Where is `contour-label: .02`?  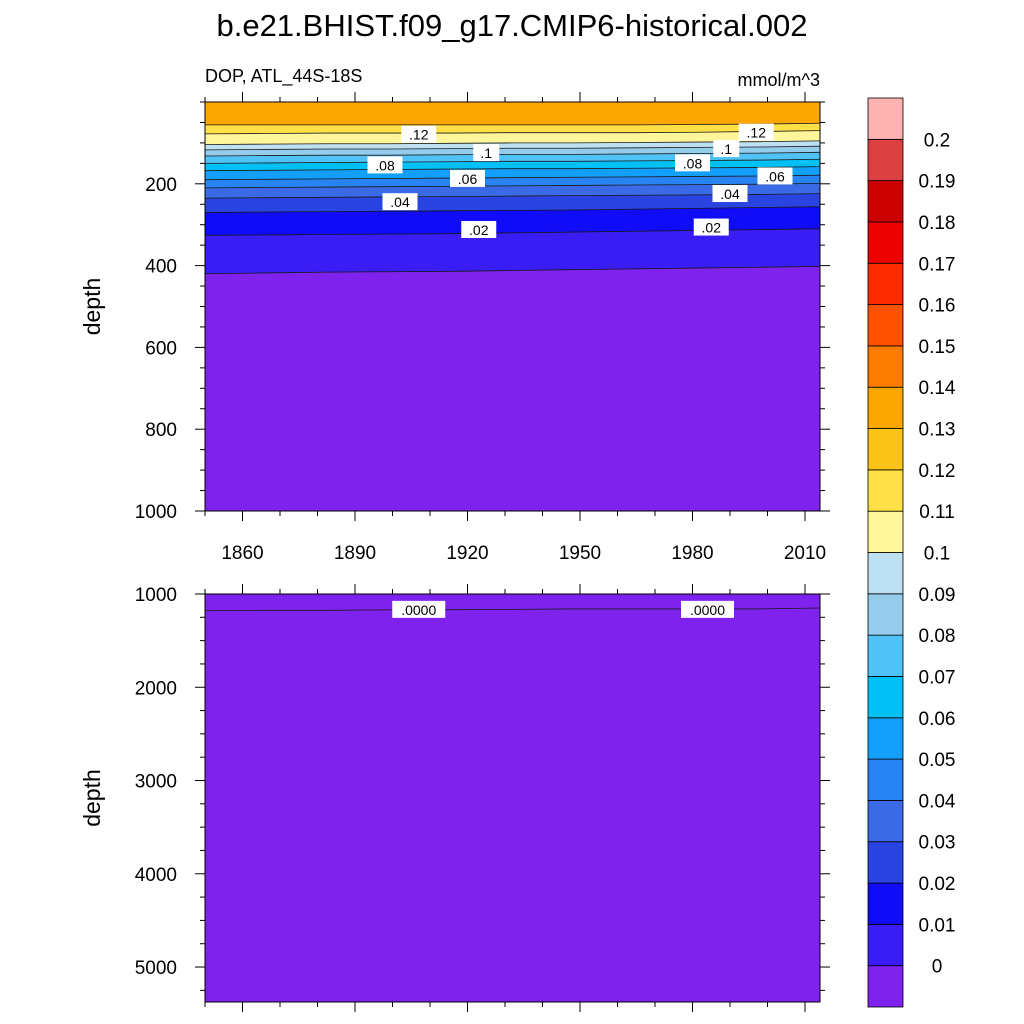
contour-label: .02 is located at coordinates (711, 227).